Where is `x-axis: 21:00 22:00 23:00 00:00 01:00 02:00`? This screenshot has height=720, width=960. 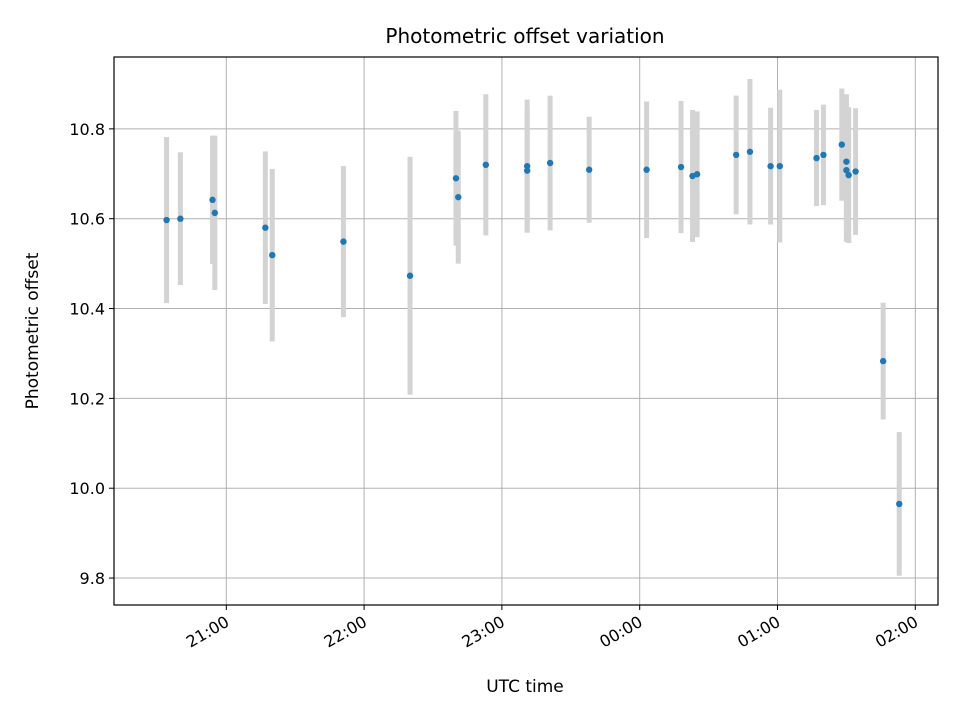
x-axis: 21:00 22:00 23:00 00:00 01:00 02:00 is located at coordinates (552, 628).